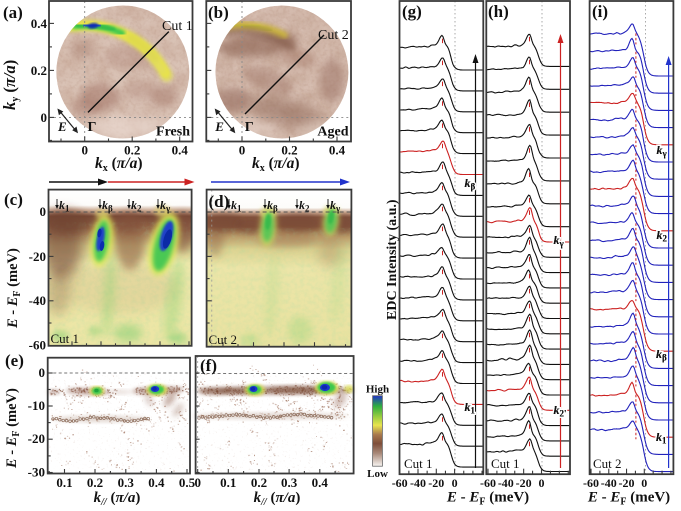 Image resolution: width=681 pixels, height=511 pixels. What do you see at coordinates (219, 201) in the screenshot?
I see `svg-text: (d)` at bounding box center [219, 201].